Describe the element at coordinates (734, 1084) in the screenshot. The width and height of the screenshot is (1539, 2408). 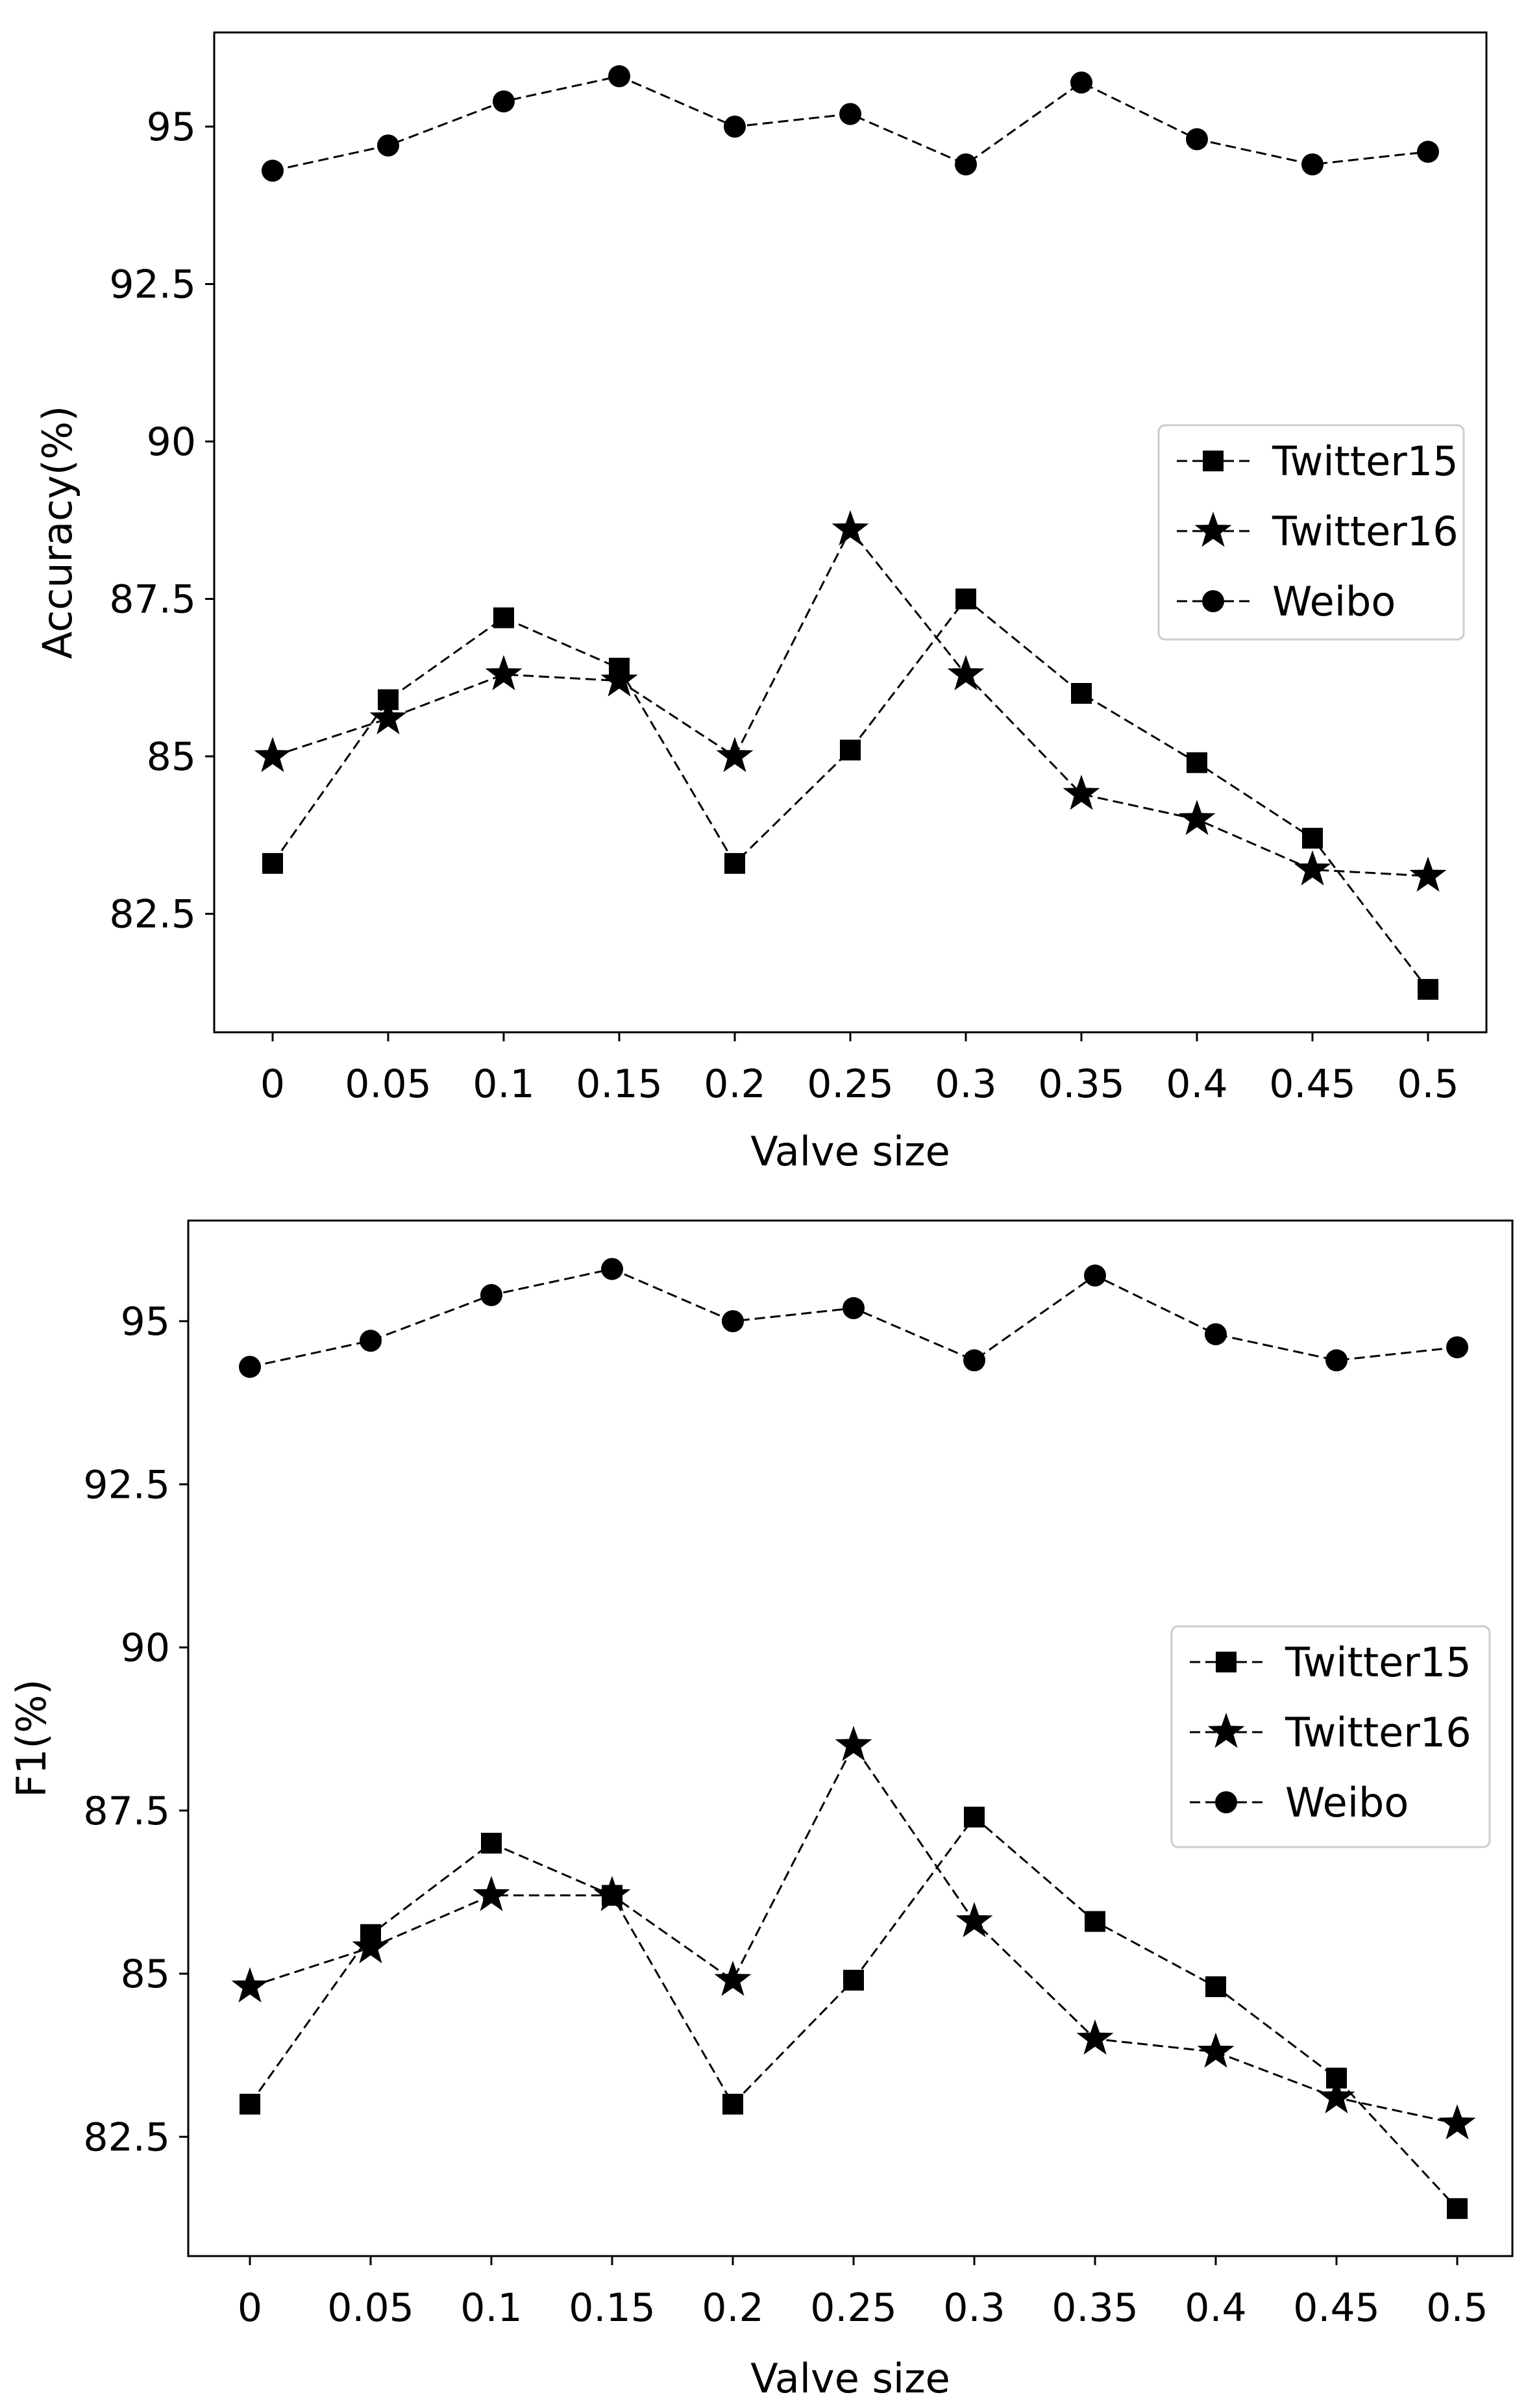
I see `x-tick-label: 0.2` at that location.